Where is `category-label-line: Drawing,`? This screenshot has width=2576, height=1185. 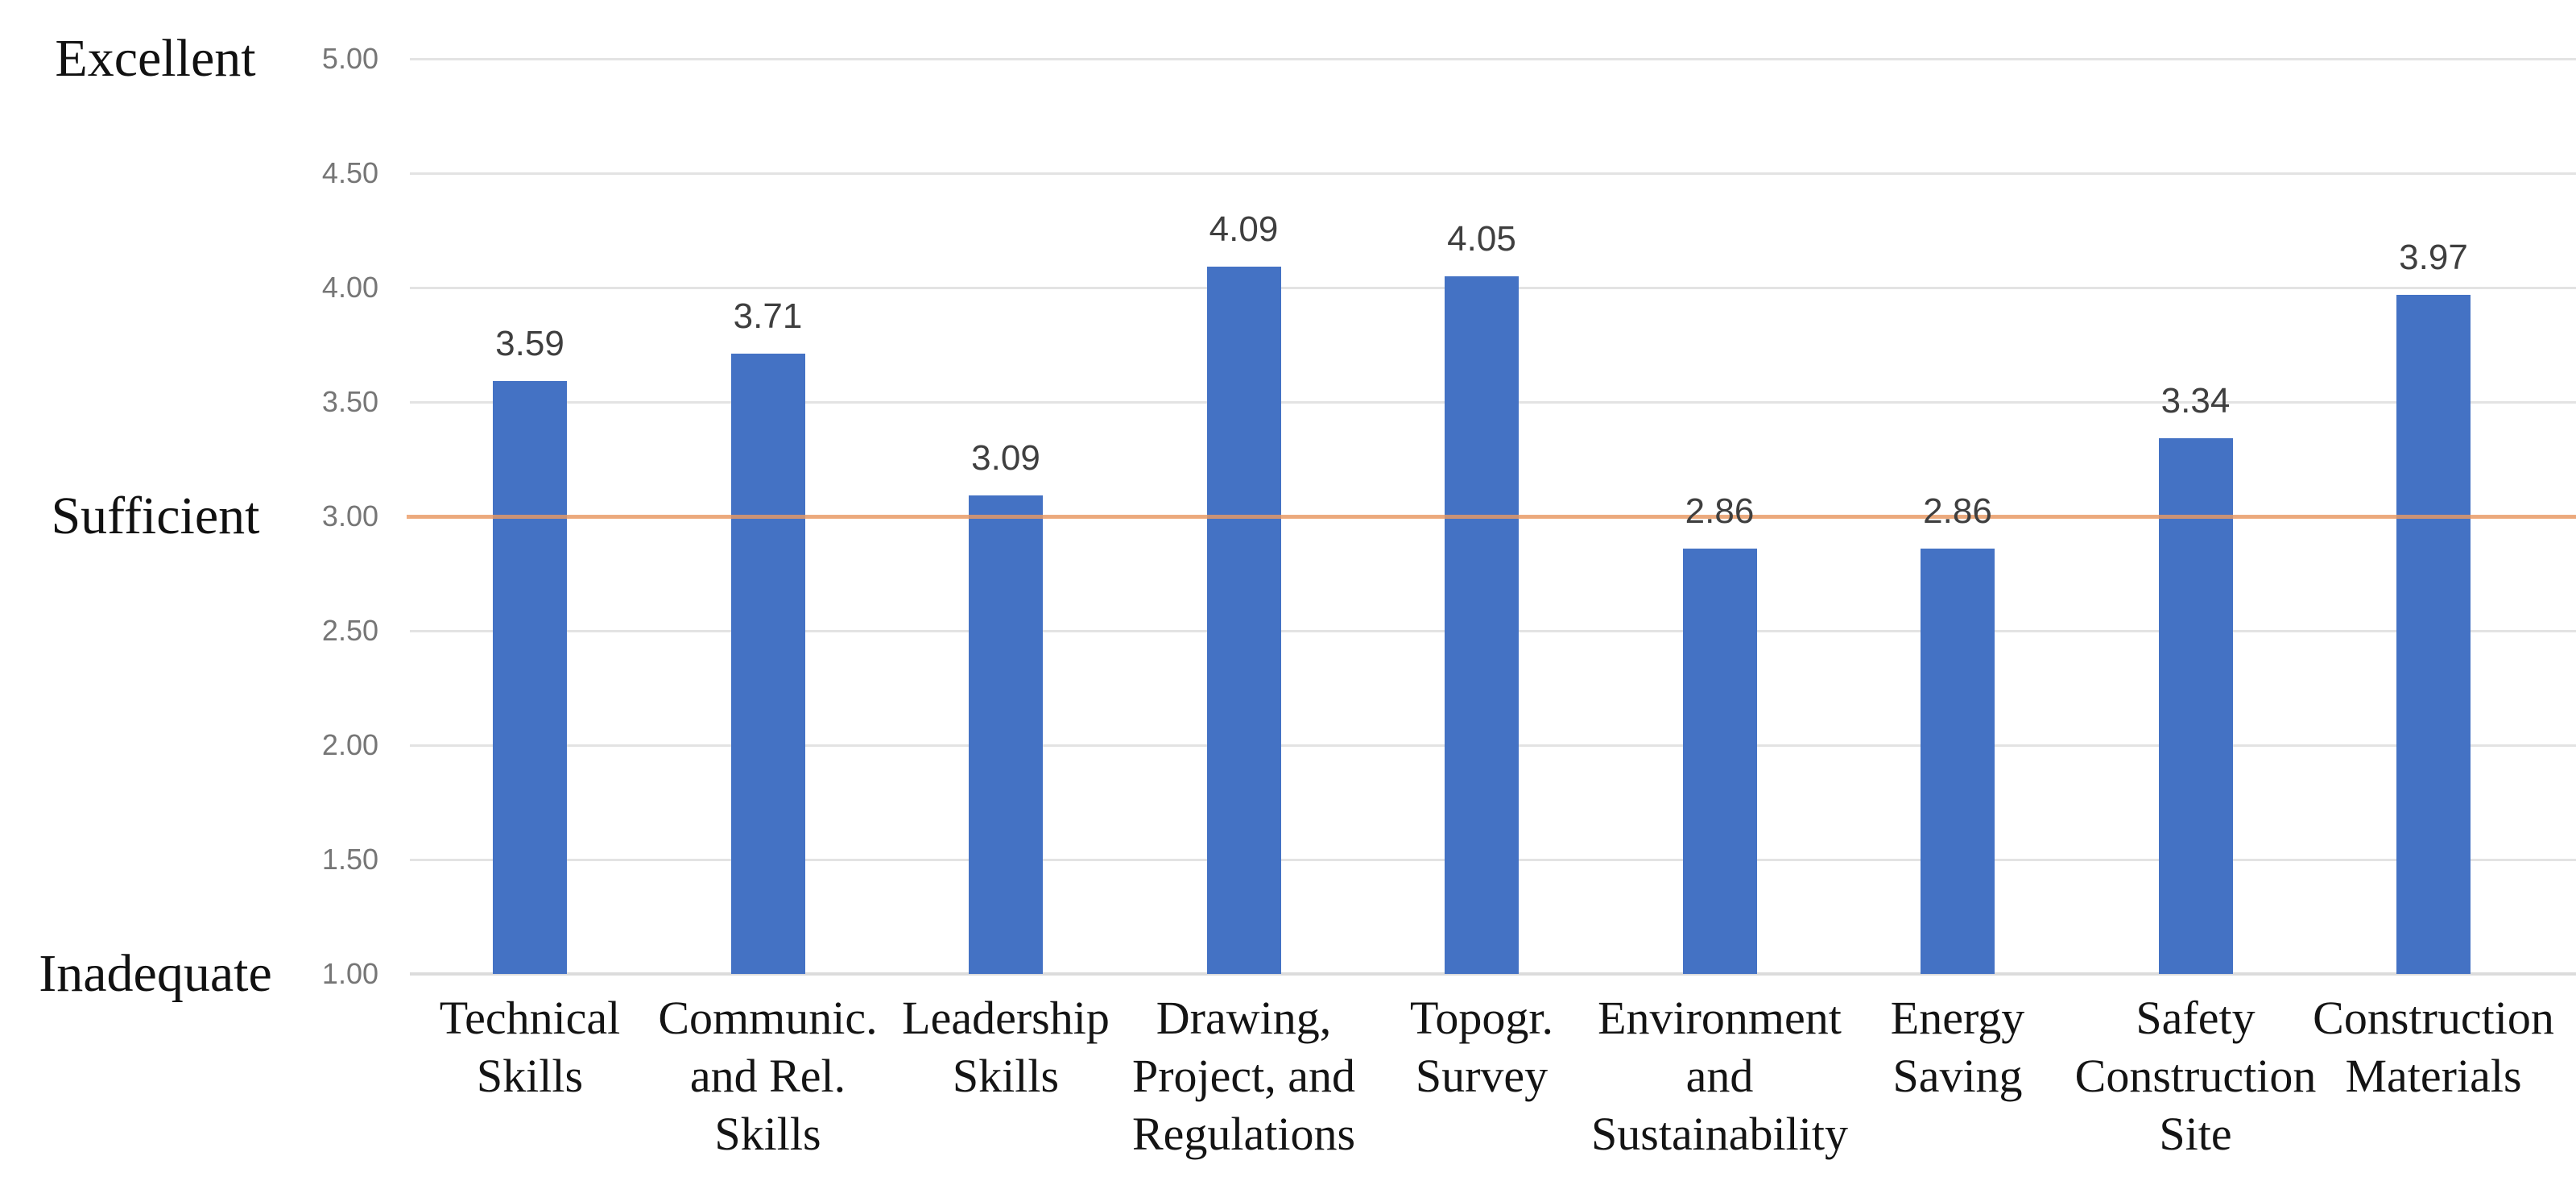
category-label-line: Drawing, is located at coordinates (1244, 1018).